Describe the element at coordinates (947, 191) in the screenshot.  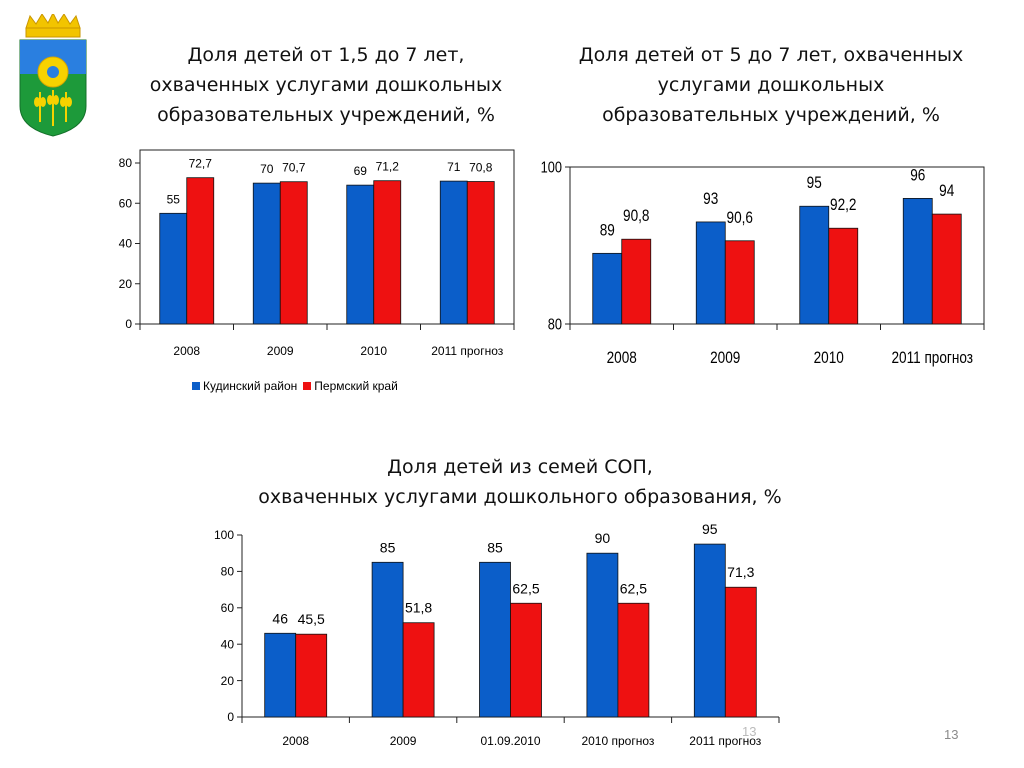
I see `chart2-data-label-series-b: 94` at that location.